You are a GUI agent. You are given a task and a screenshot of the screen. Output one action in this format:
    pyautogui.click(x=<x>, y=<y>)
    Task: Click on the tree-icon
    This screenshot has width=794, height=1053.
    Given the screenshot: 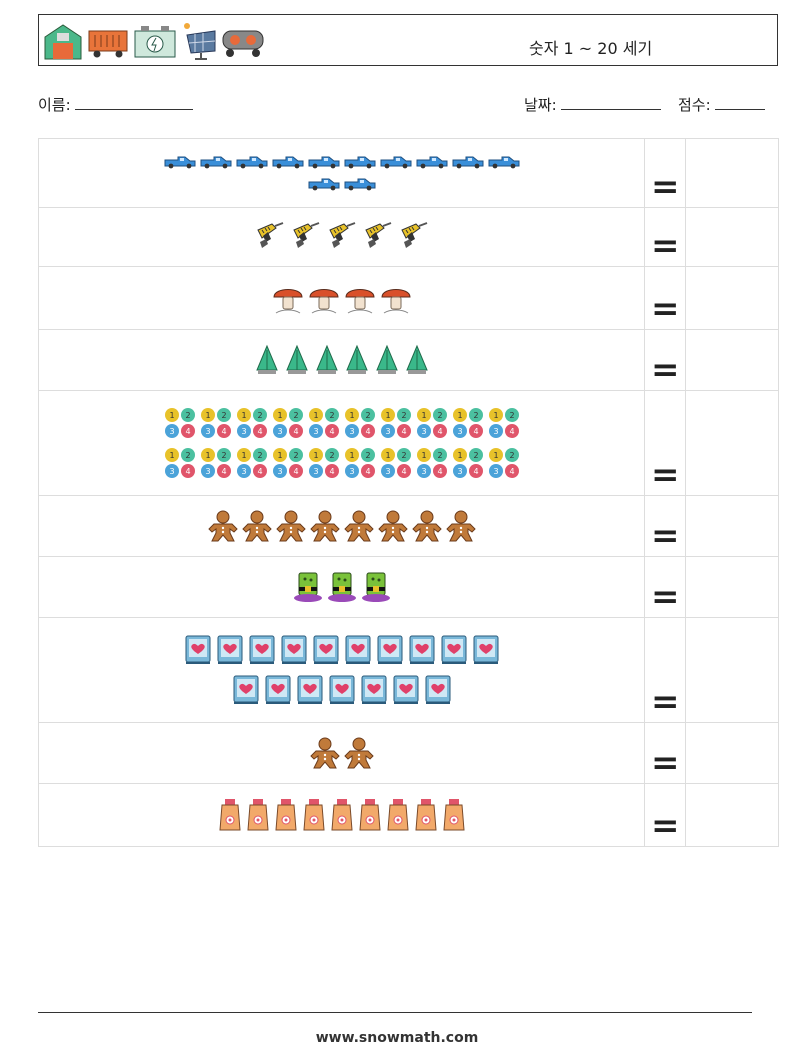 What is the action you would take?
    pyautogui.click(x=297, y=360)
    